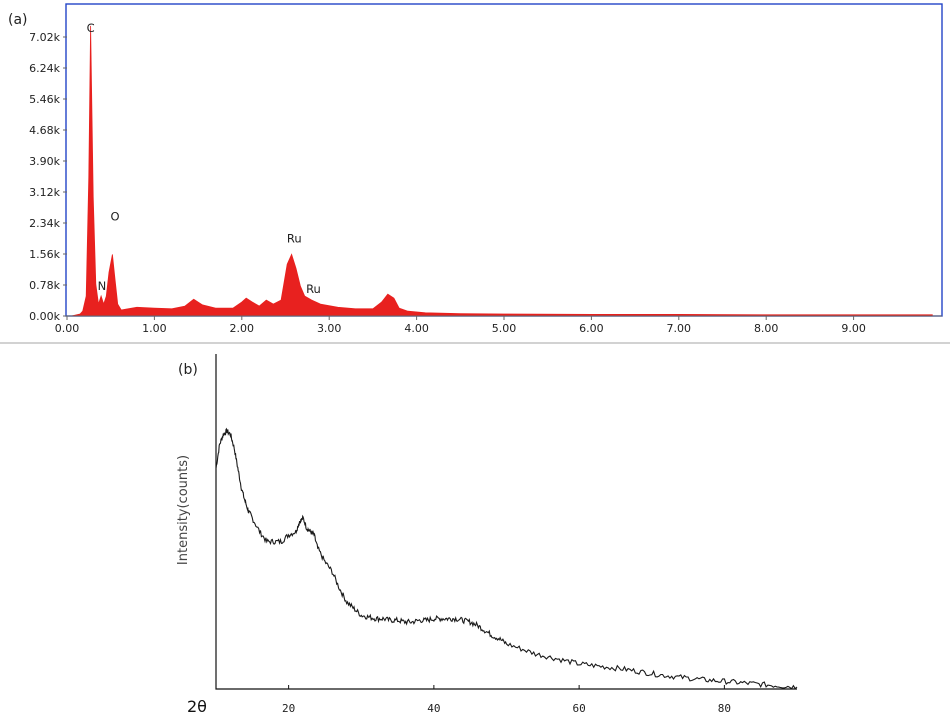  Describe the element at coordinates (44, 130) in the screenshot. I see `y-tick-label-a: 4.68k` at that location.